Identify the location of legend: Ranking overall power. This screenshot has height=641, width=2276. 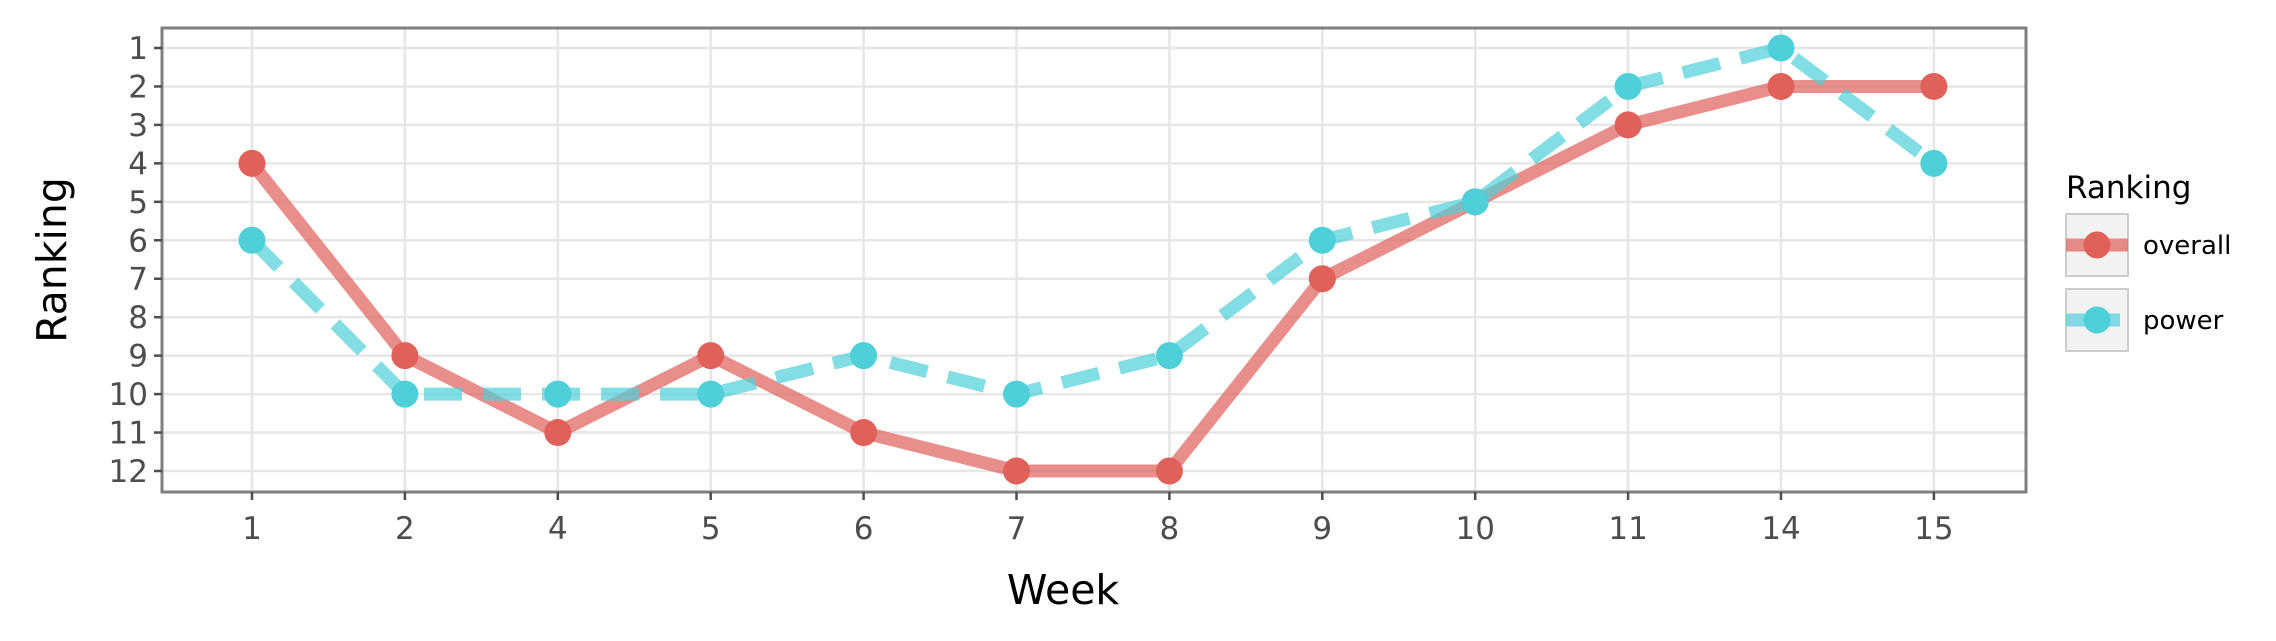
(2148, 261).